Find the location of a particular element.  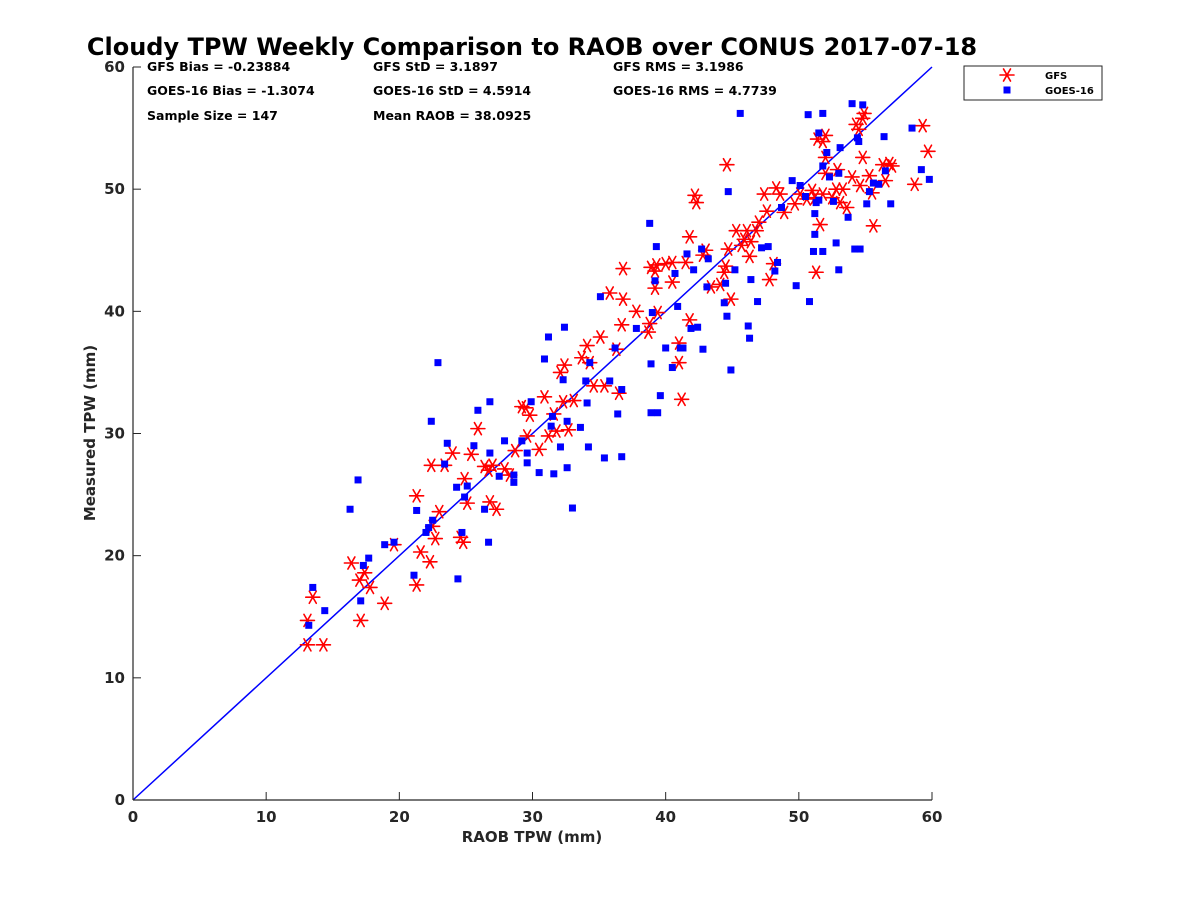

x-axis-label: RAOB TPW (mm) is located at coordinates (532, 837).